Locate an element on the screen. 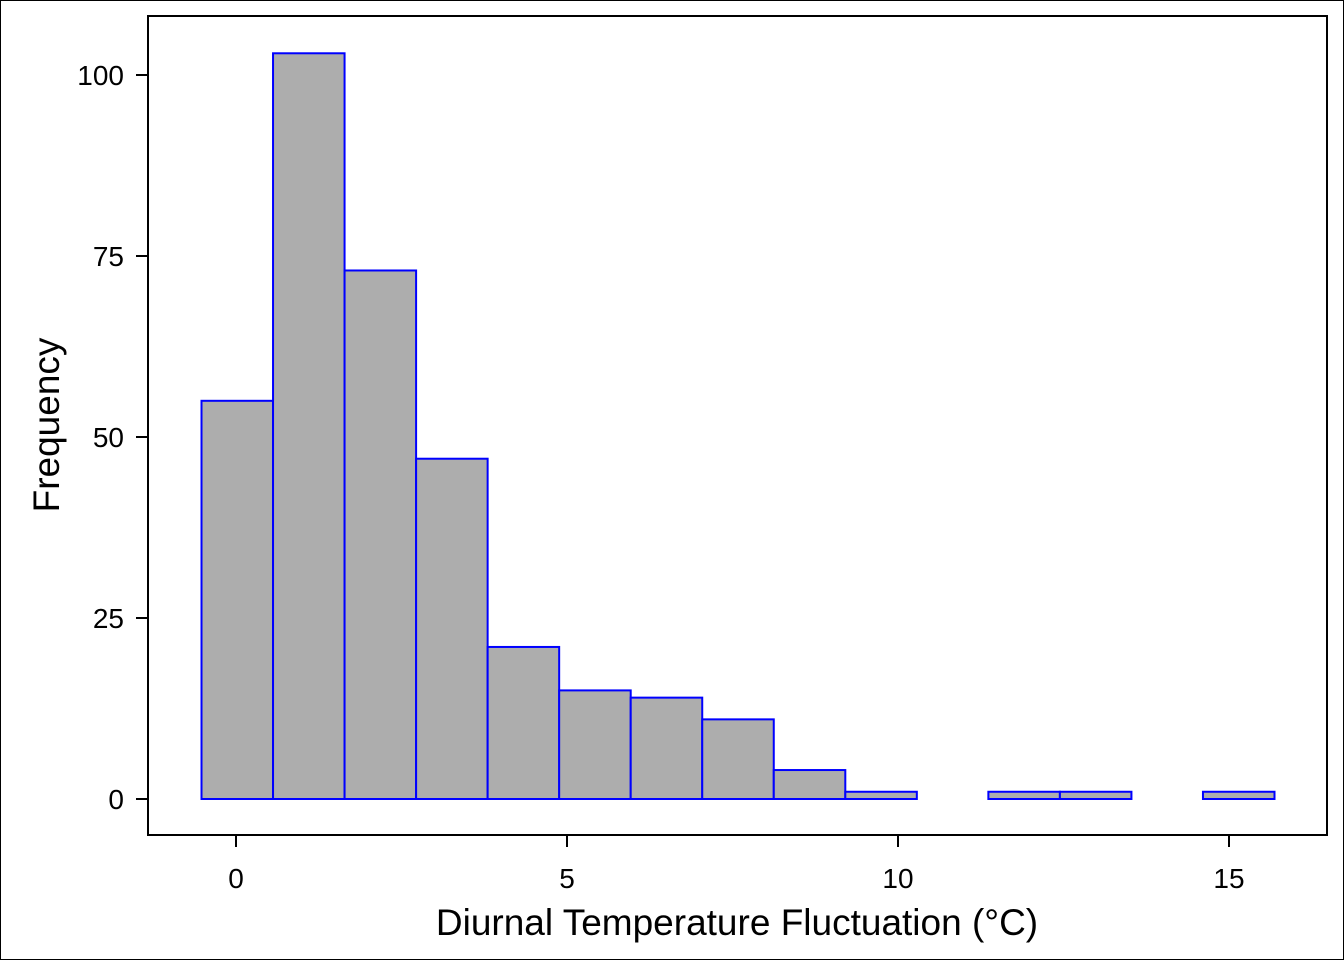 The height and width of the screenshot is (960, 1344). x-axis: 0 5 10 15 is located at coordinates (736, 864).